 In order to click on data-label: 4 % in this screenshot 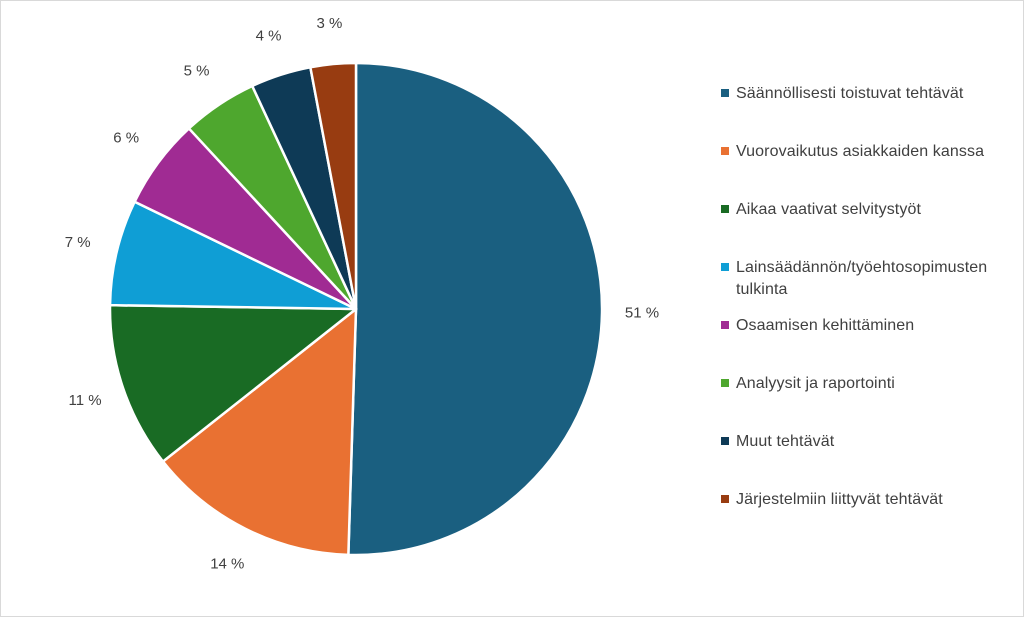, I will do `click(269, 36)`.